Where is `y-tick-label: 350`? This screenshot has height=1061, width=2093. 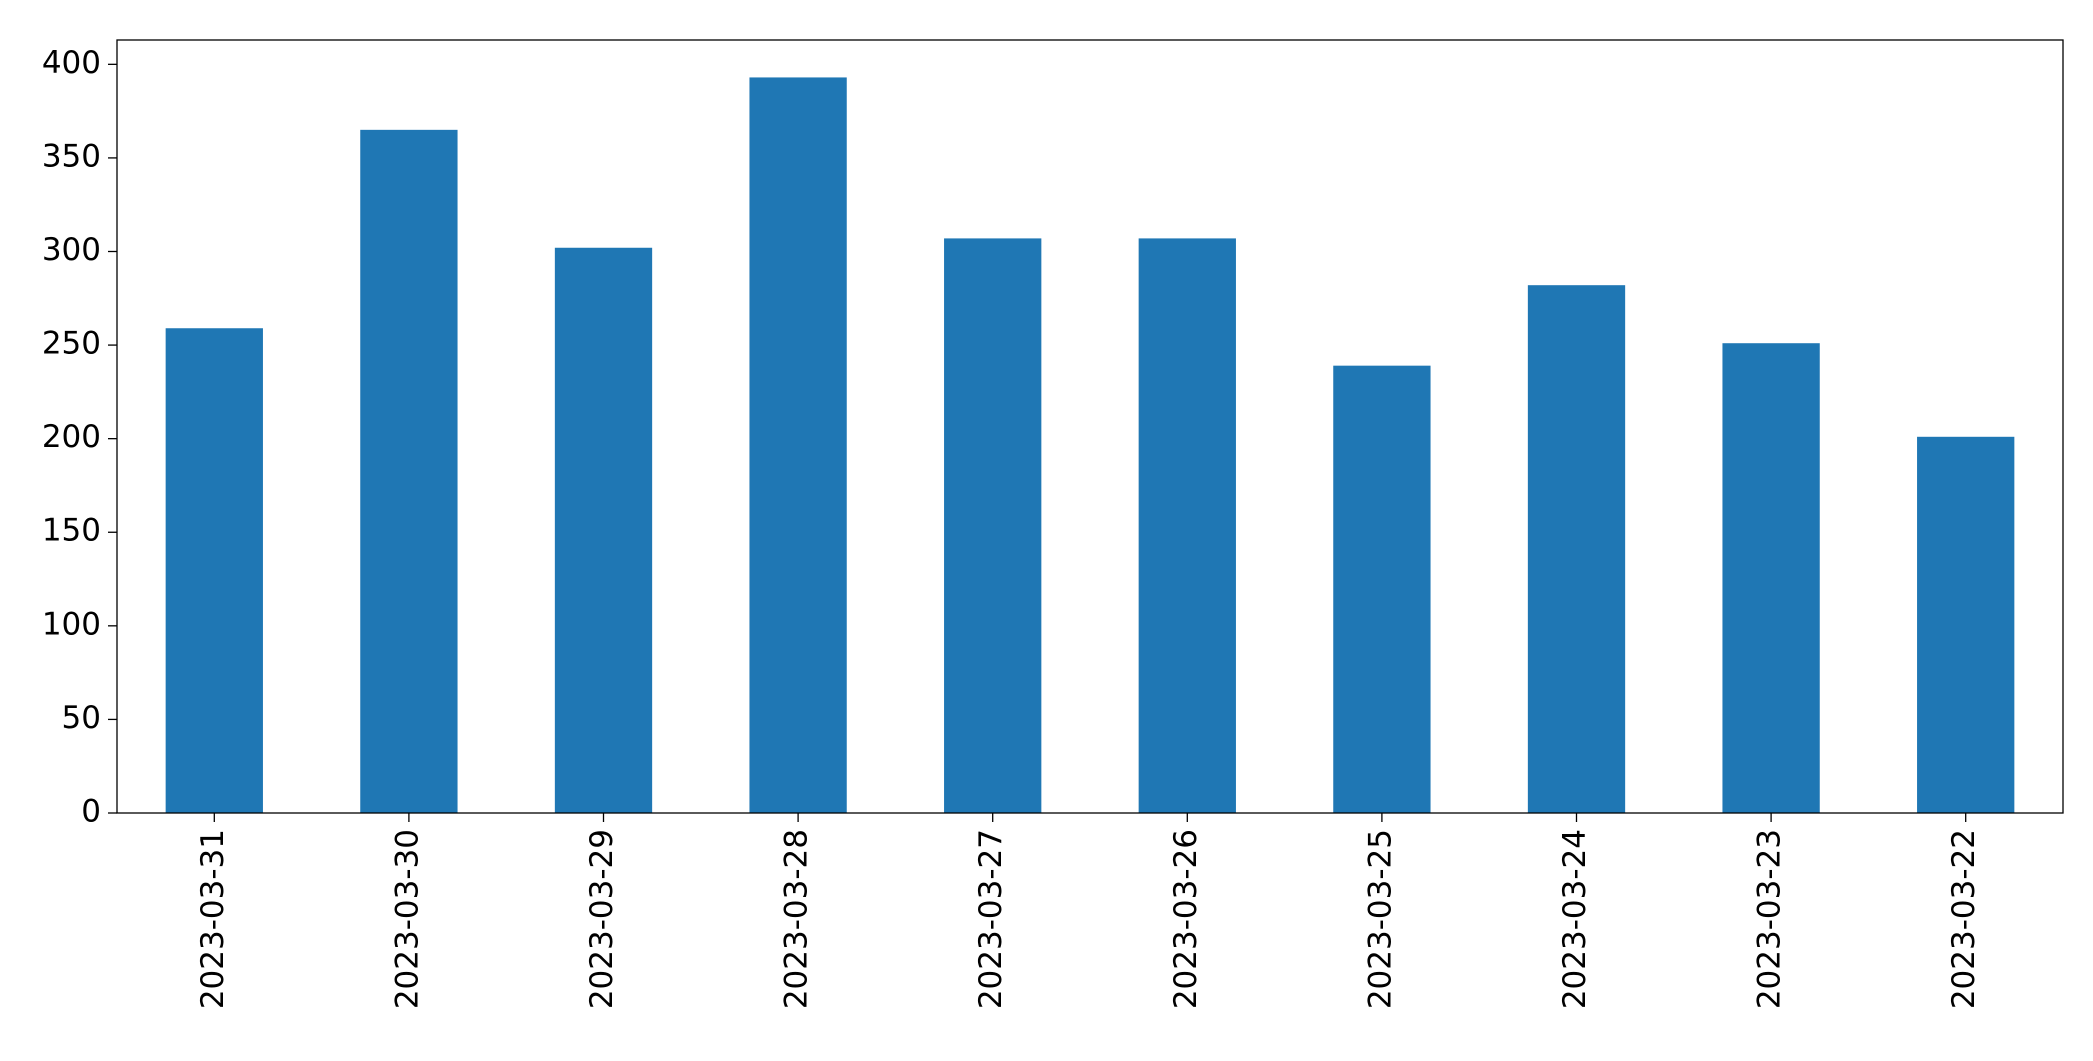 y-tick-label: 350 is located at coordinates (71, 156).